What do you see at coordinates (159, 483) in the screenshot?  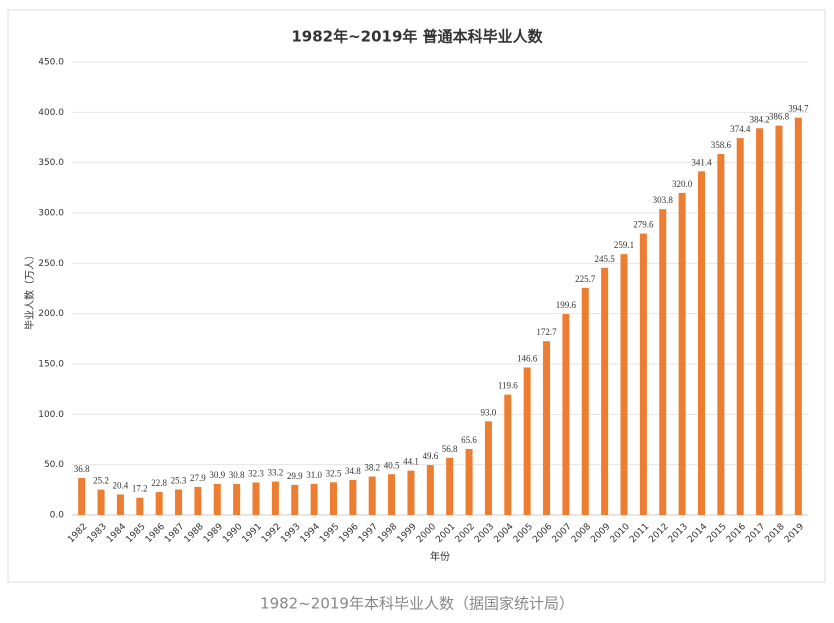 I see `data-label: 22.8` at bounding box center [159, 483].